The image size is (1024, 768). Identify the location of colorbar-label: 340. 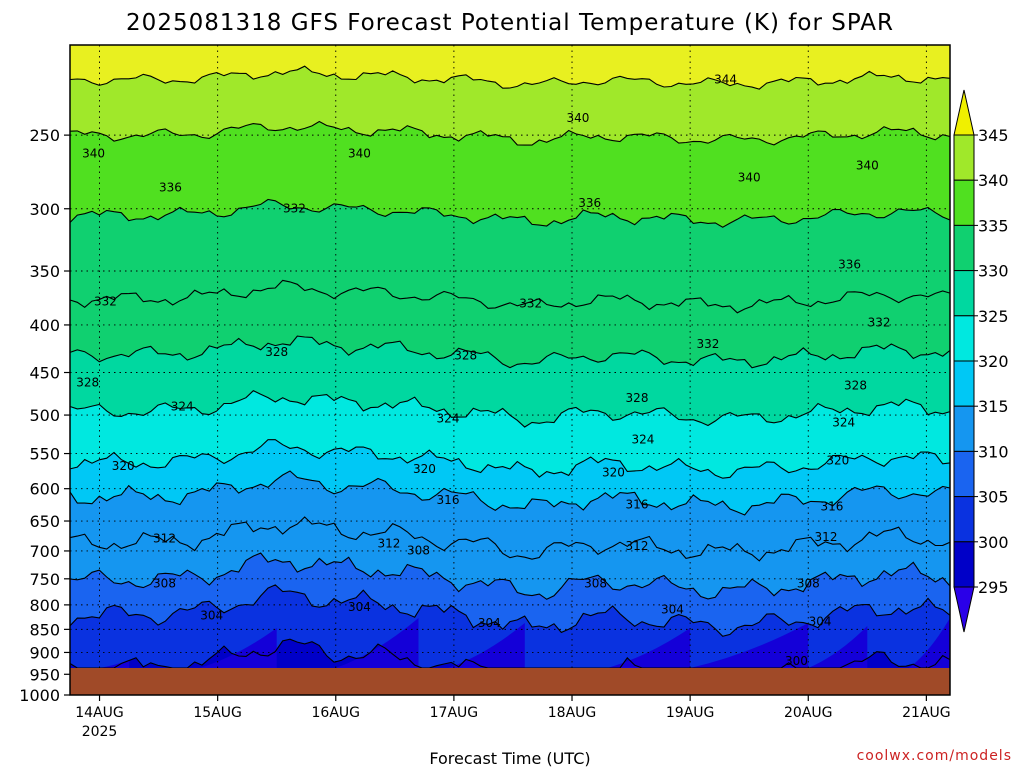
(993, 180).